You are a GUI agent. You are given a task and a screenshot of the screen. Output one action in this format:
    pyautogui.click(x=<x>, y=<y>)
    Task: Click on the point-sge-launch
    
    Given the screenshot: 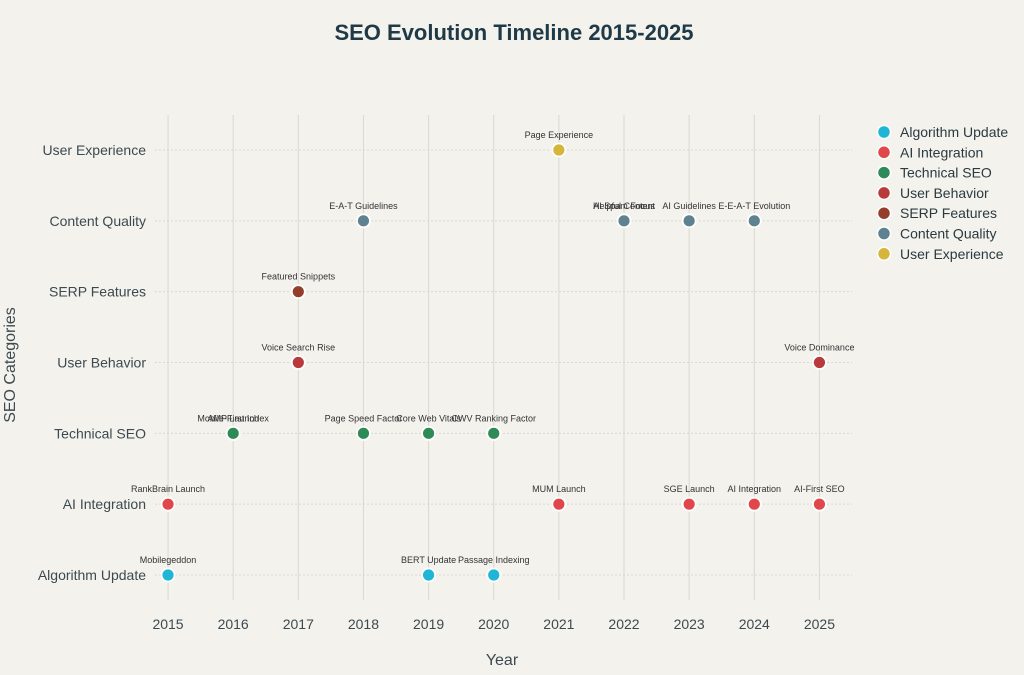 What is the action you would take?
    pyautogui.click(x=689, y=504)
    